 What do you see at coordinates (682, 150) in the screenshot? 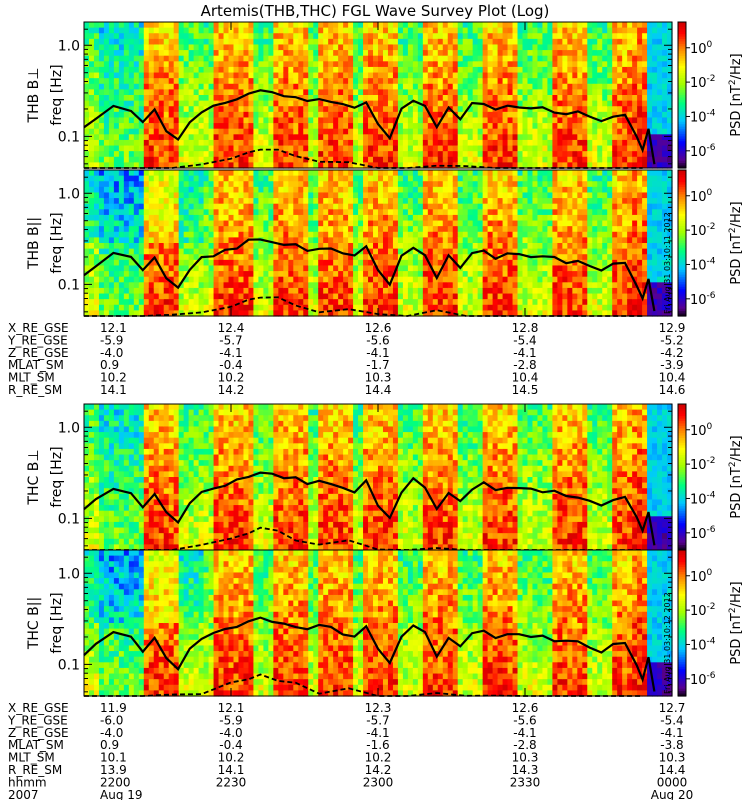
I see `colorbar-segment` at bounding box center [682, 150].